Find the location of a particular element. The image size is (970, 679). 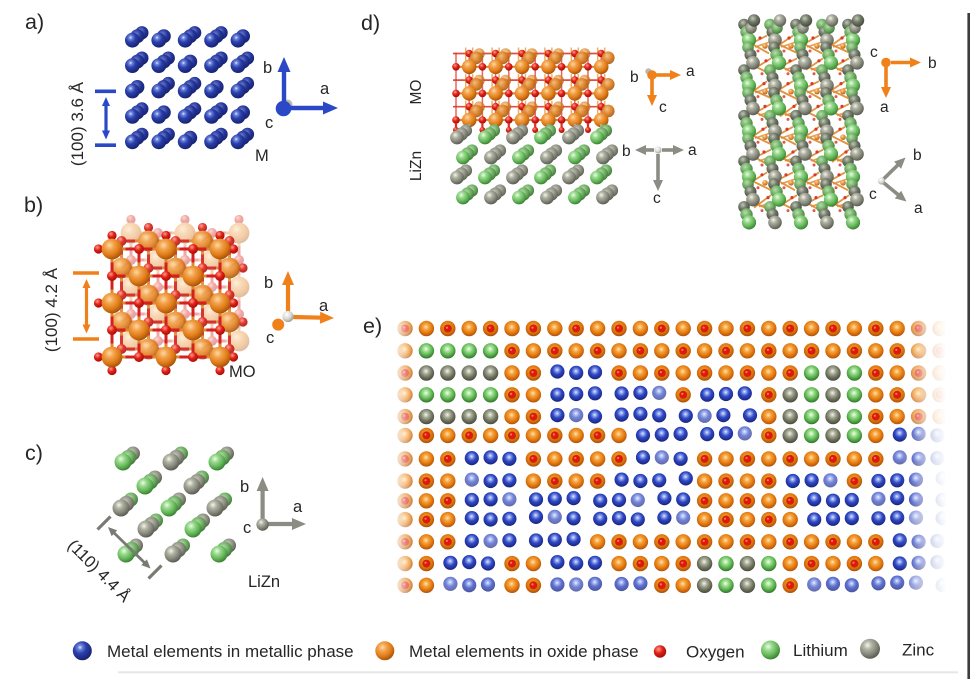

svg-text: M is located at coordinates (262, 156).